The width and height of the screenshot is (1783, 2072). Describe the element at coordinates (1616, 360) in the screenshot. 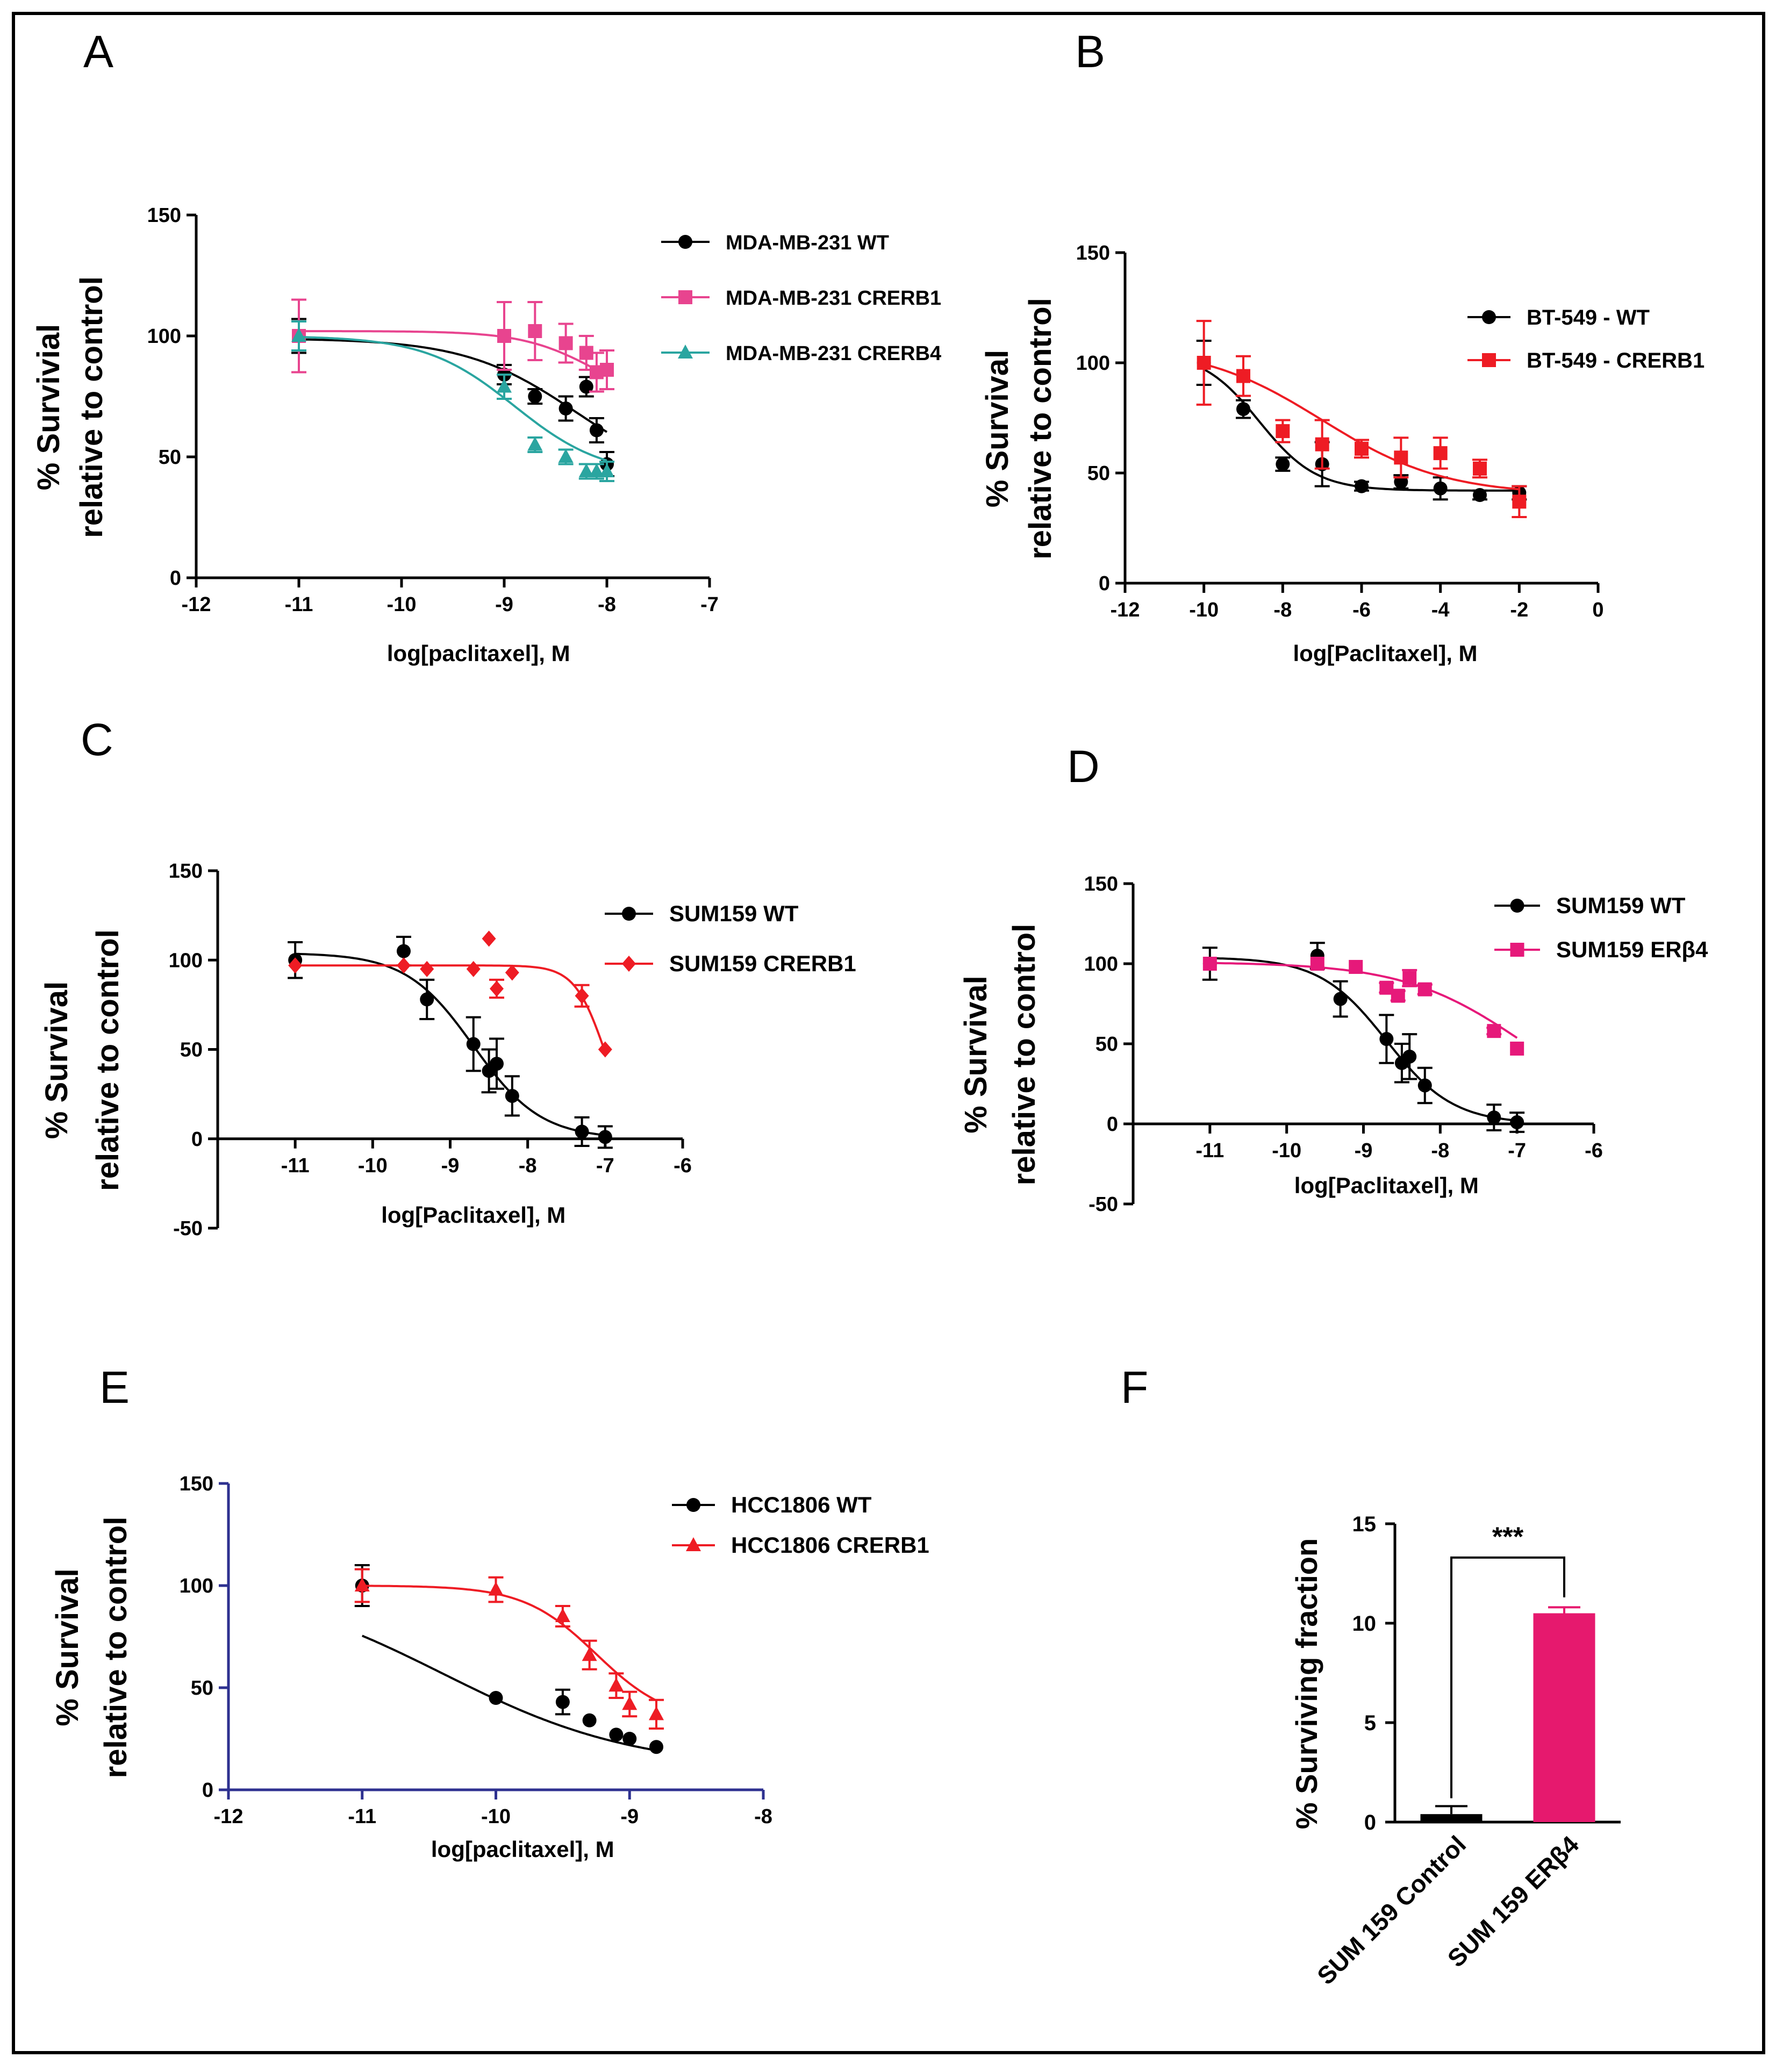

I see `legend-label: BT-549 - CRERB1` at that location.